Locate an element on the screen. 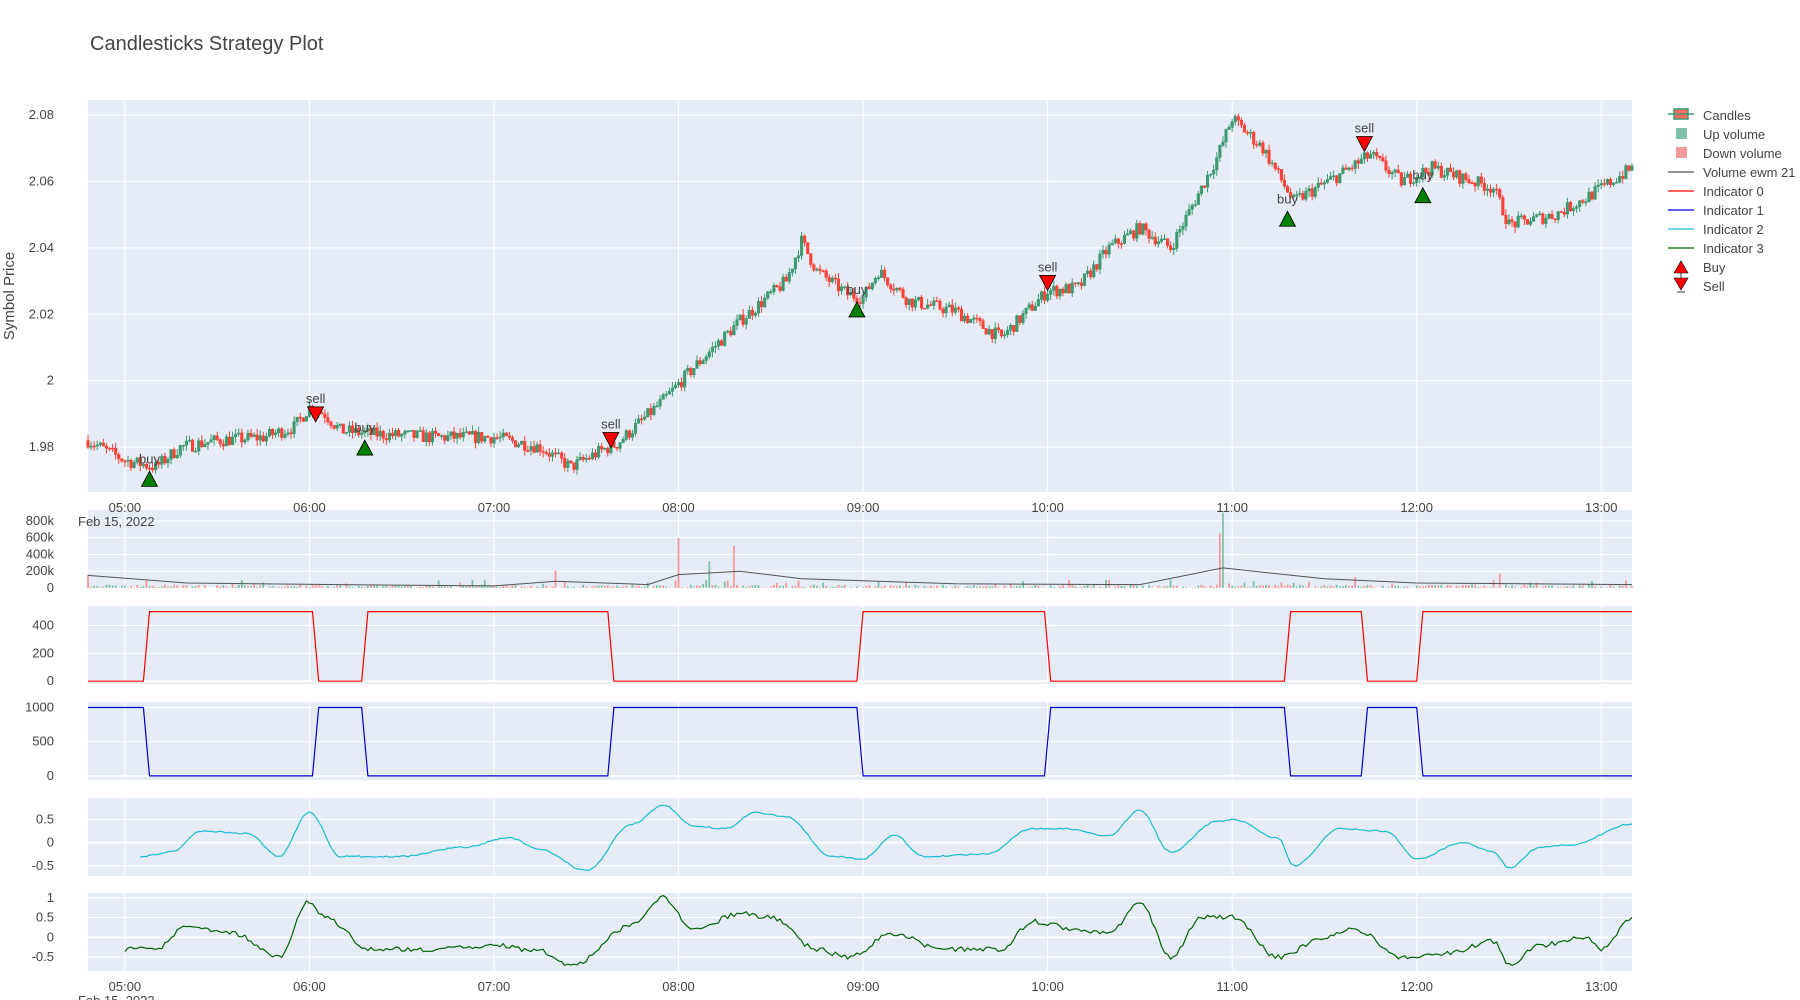  legend-item-ind0: Indicator 0 is located at coordinates (1716, 191).